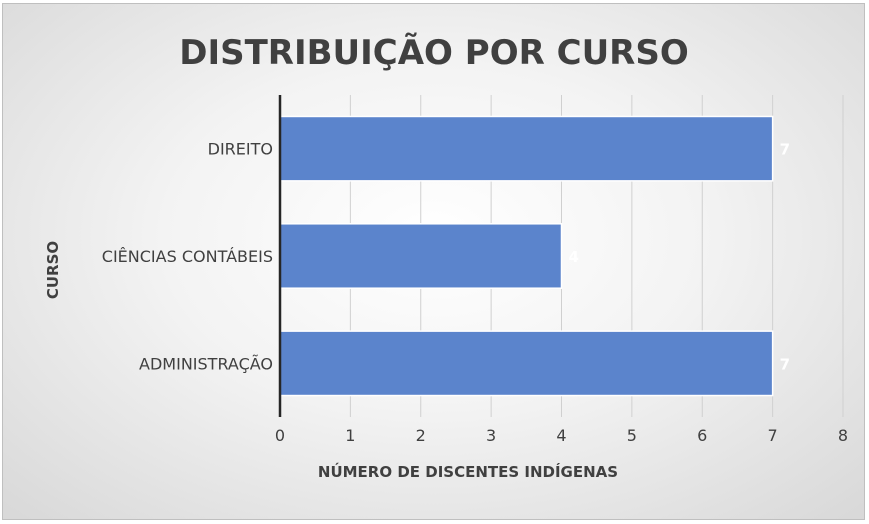 This screenshot has width=869, height=524. I want to click on x-tick-label: 6, so click(702, 435).